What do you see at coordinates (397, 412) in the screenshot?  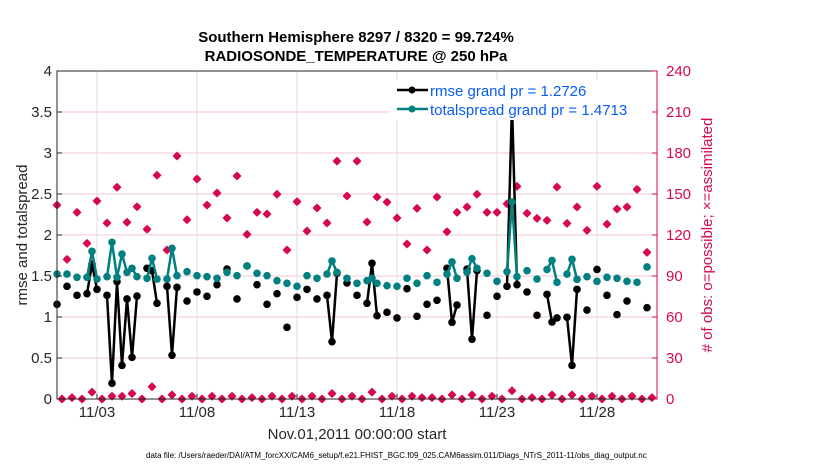 I see `x-tick-label: 11/18` at bounding box center [397, 412].